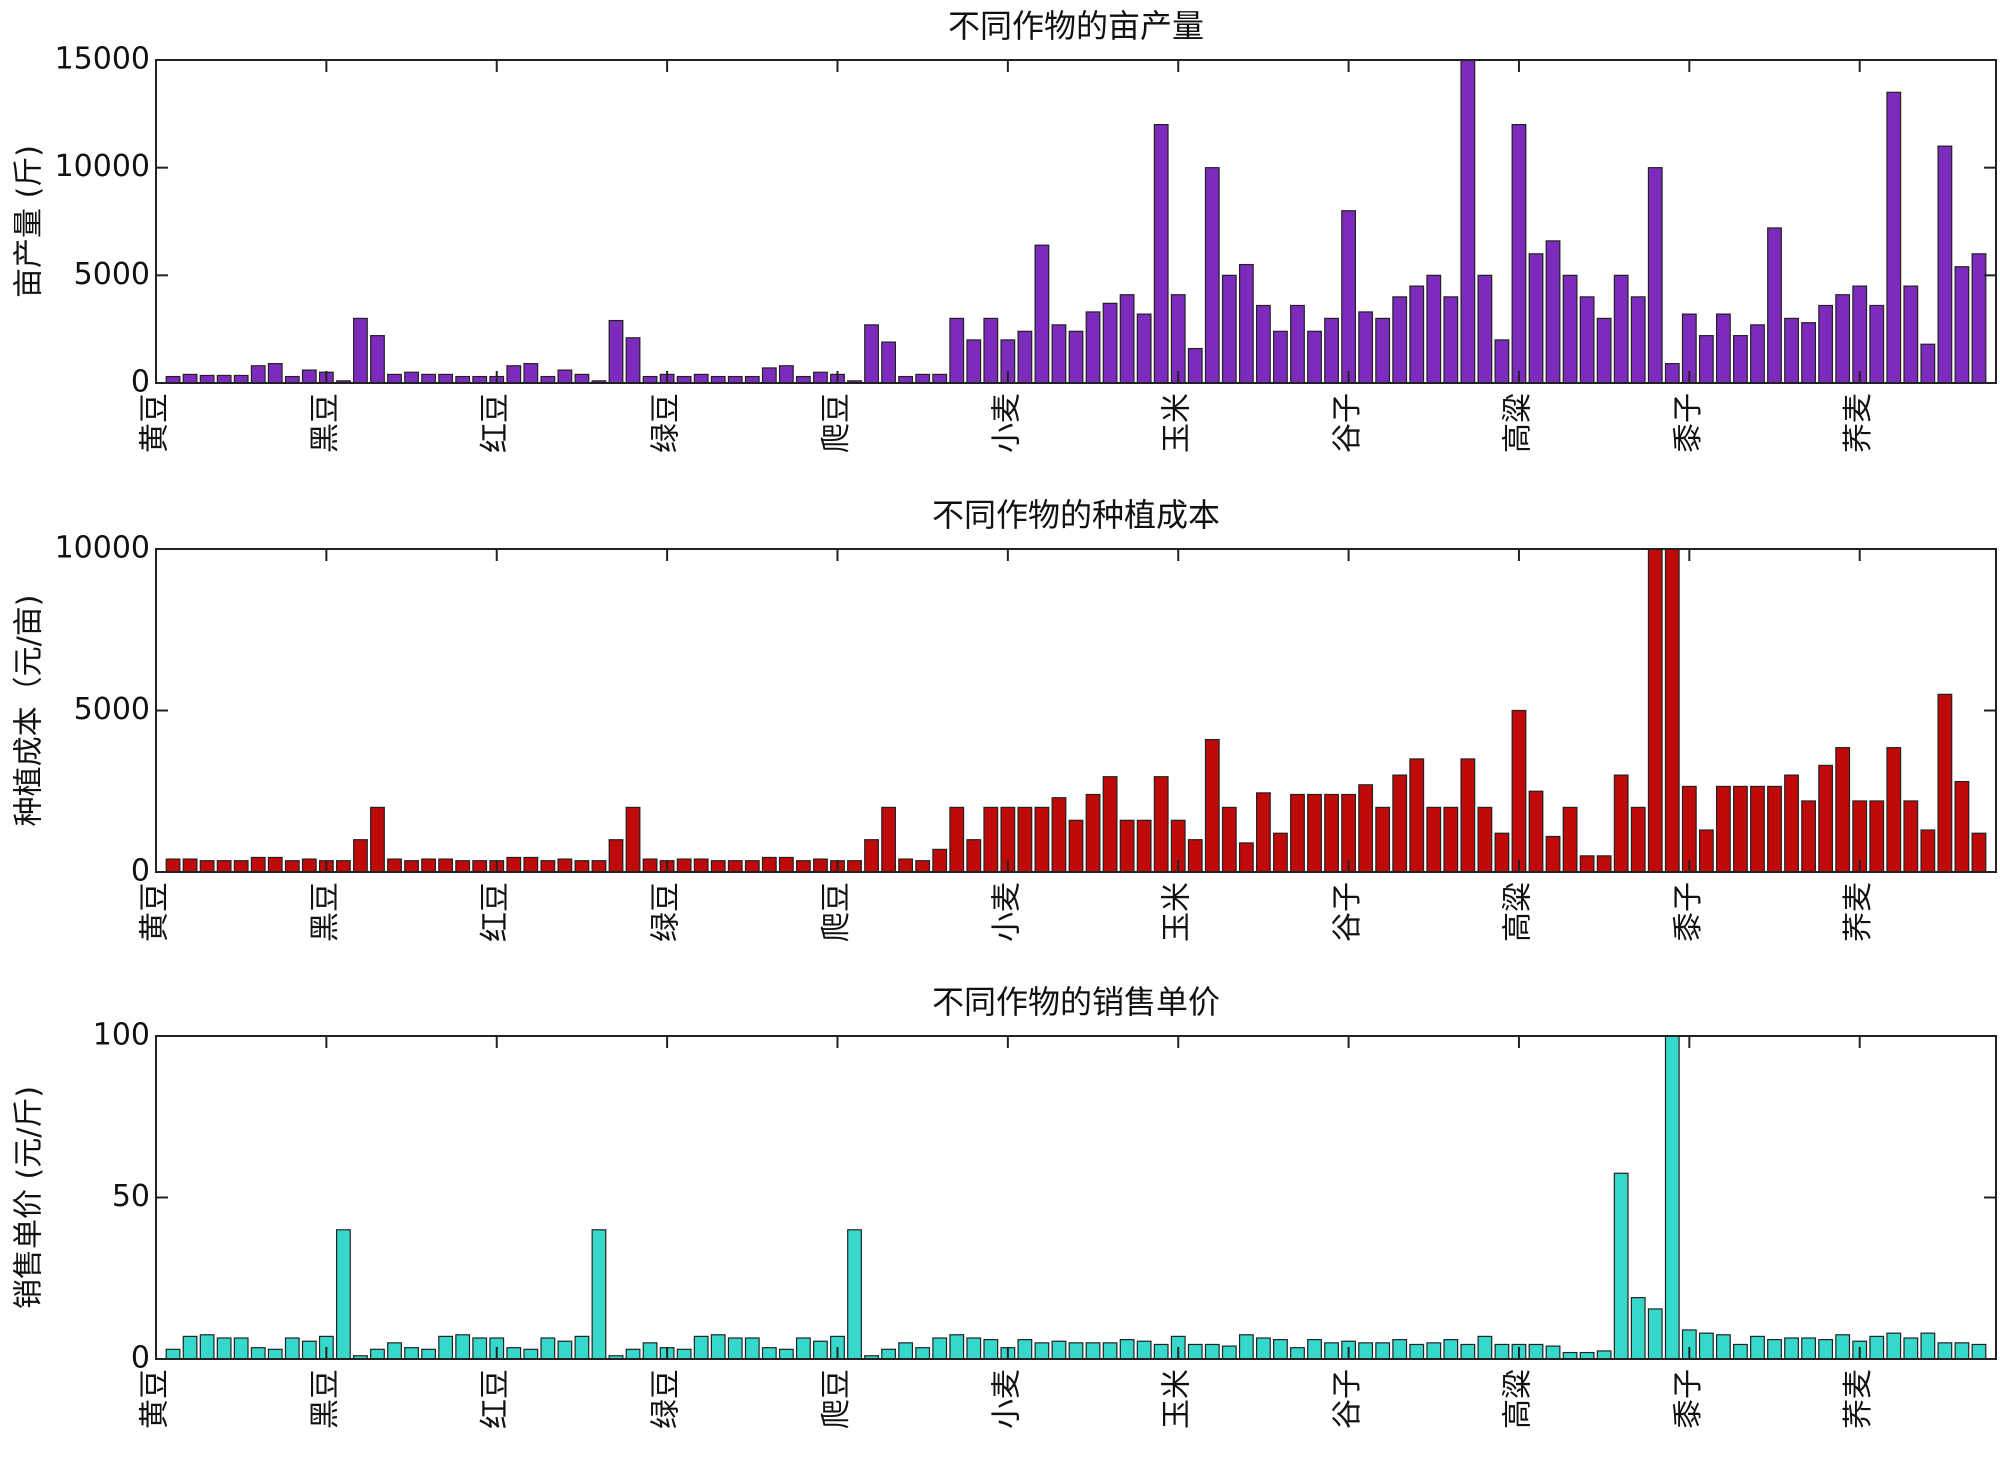 The height and width of the screenshot is (1471, 2000). I want to click on x-tick-label: 小麦, so click(1006, 912).